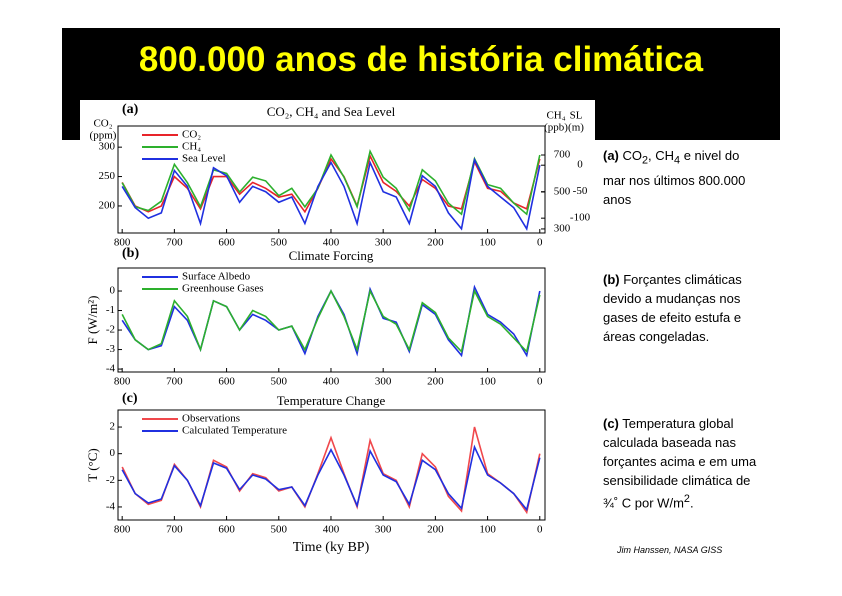  What do you see at coordinates (555, 116) in the screenshot?
I see `y2-axis-label: CH₄` at bounding box center [555, 116].